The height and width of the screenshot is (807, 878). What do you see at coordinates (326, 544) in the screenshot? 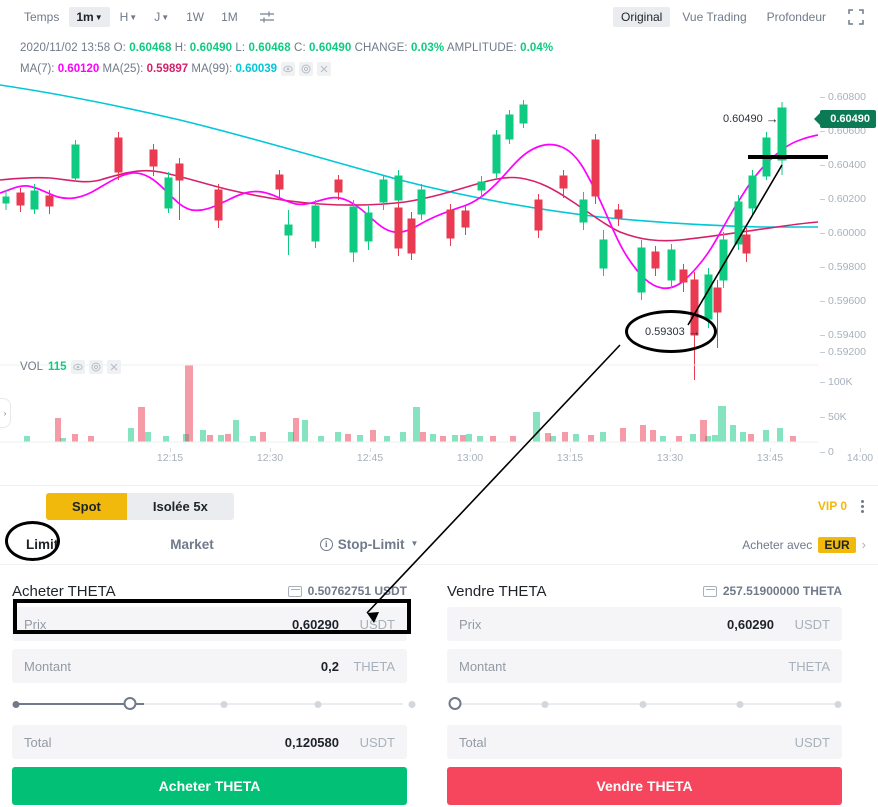
I see `info-icon: i` at bounding box center [326, 544].